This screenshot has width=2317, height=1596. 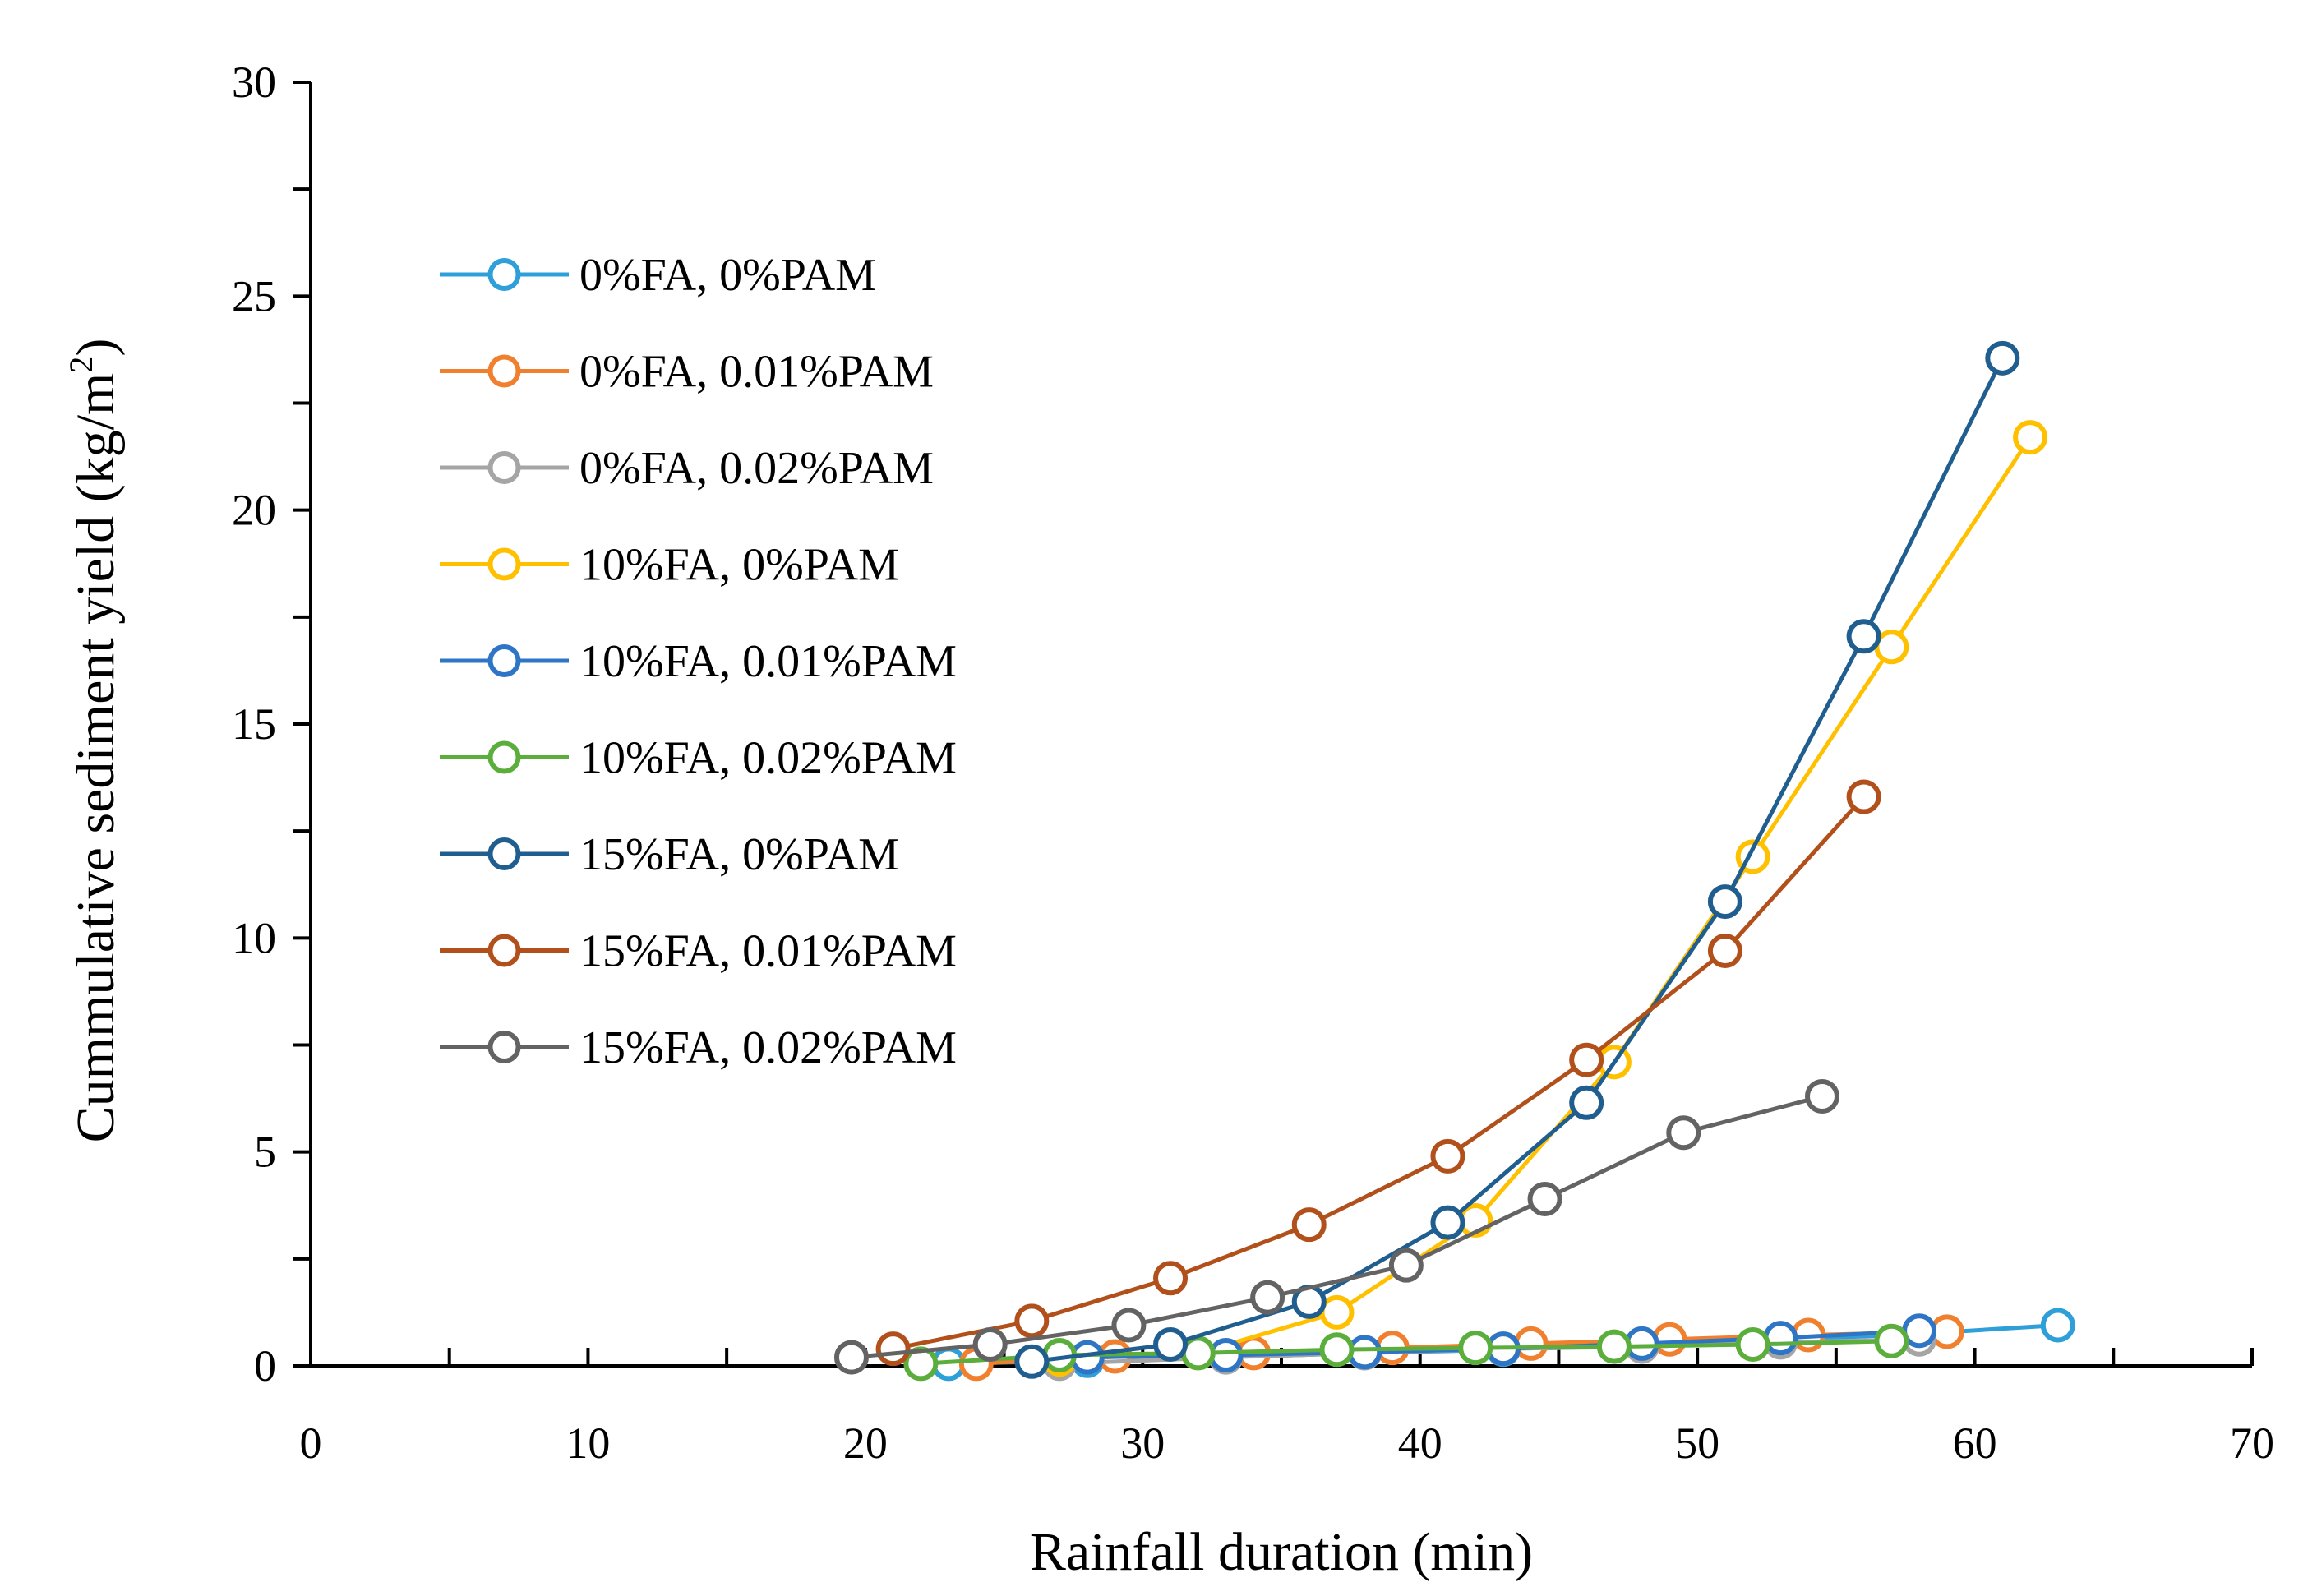 I want to click on legend-item: 10%FA, 0.02%PAM, so click(x=698, y=758).